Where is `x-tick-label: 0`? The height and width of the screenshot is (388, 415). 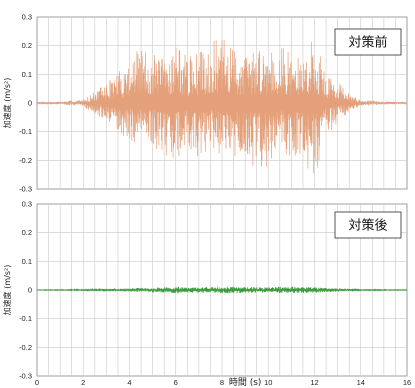
x-tick-label: 0 is located at coordinates (37, 382).